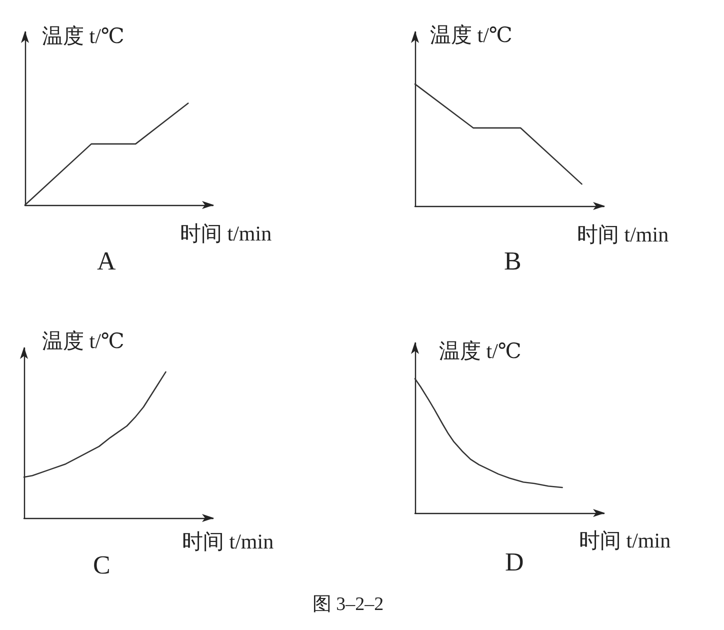  Describe the element at coordinates (101, 565) in the screenshot. I see `text: C` at that location.